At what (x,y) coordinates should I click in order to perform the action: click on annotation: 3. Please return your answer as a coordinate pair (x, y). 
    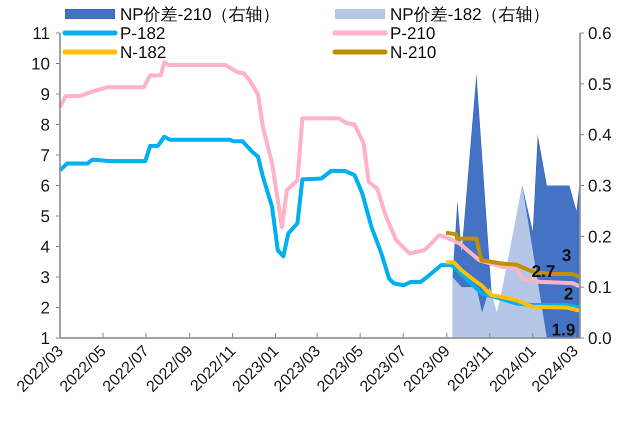
    Looking at the image, I should click on (567, 255).